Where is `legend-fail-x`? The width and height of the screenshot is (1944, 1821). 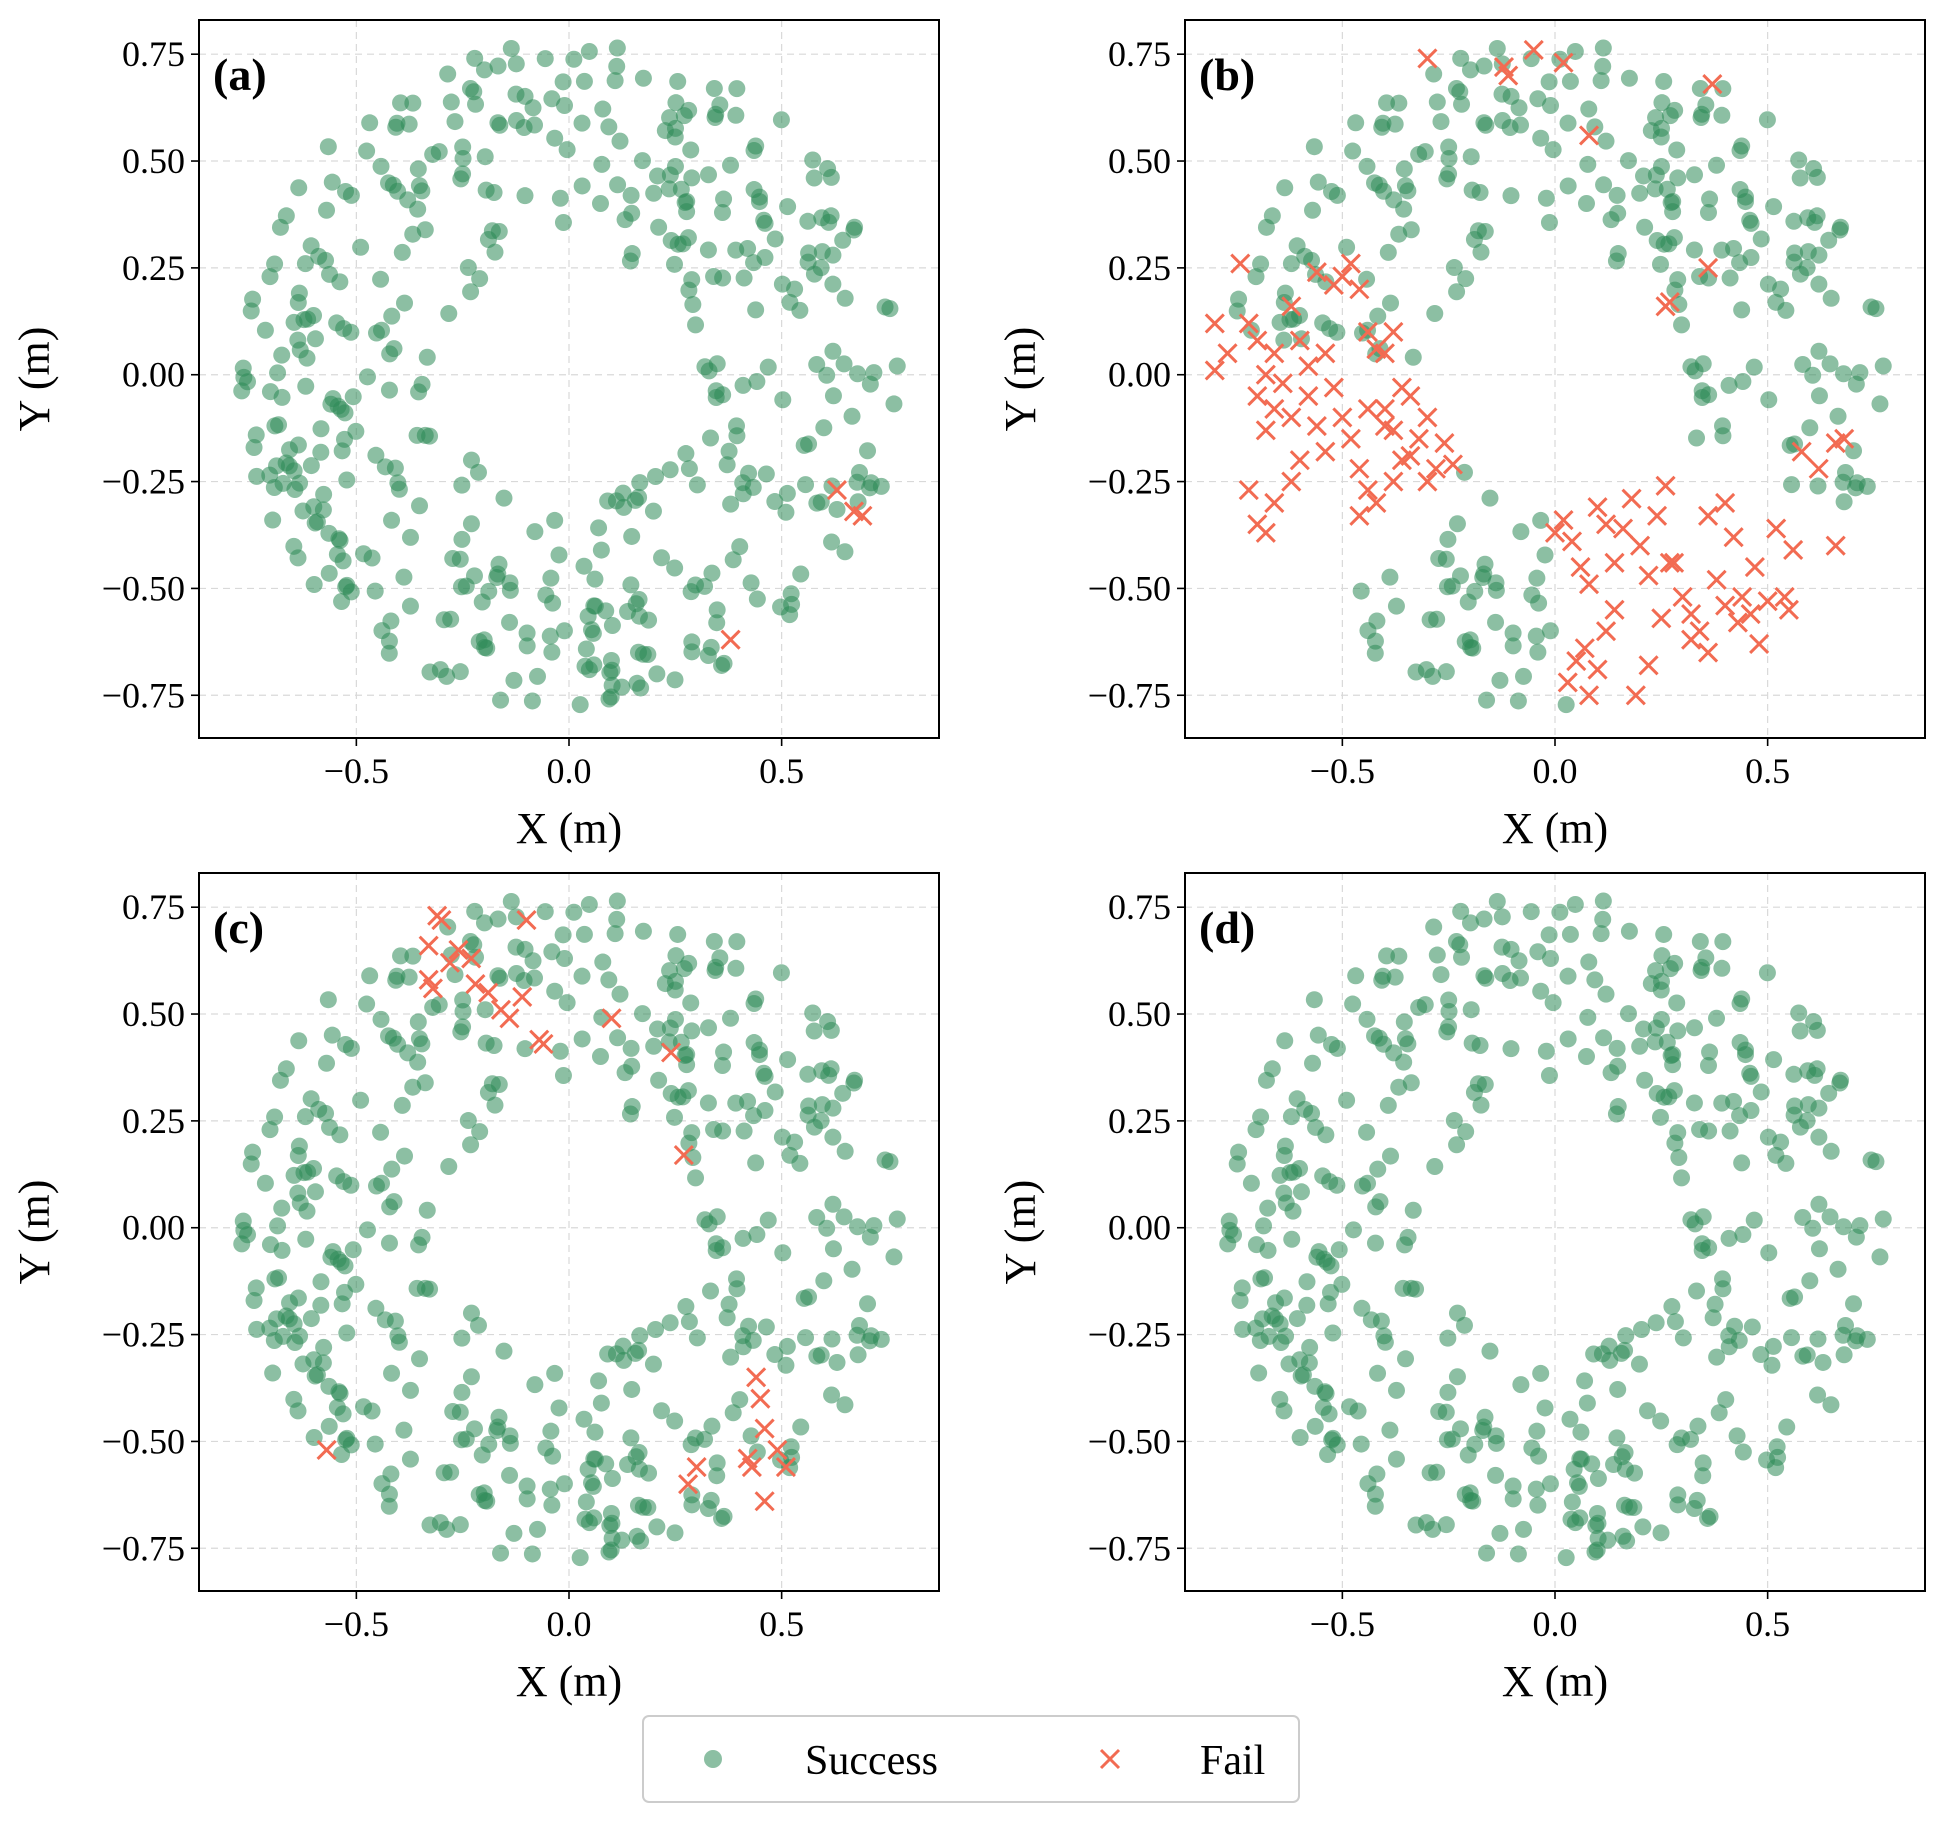
legend-fail-x is located at coordinates (1110, 1759).